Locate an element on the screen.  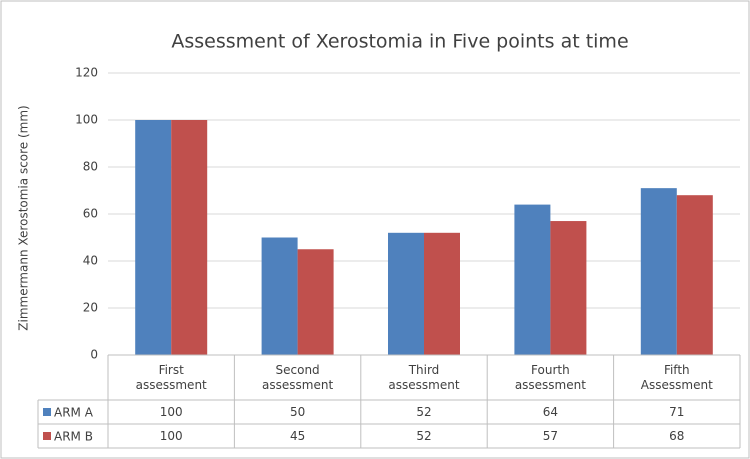
table-value: 64 is located at coordinates (550, 411).